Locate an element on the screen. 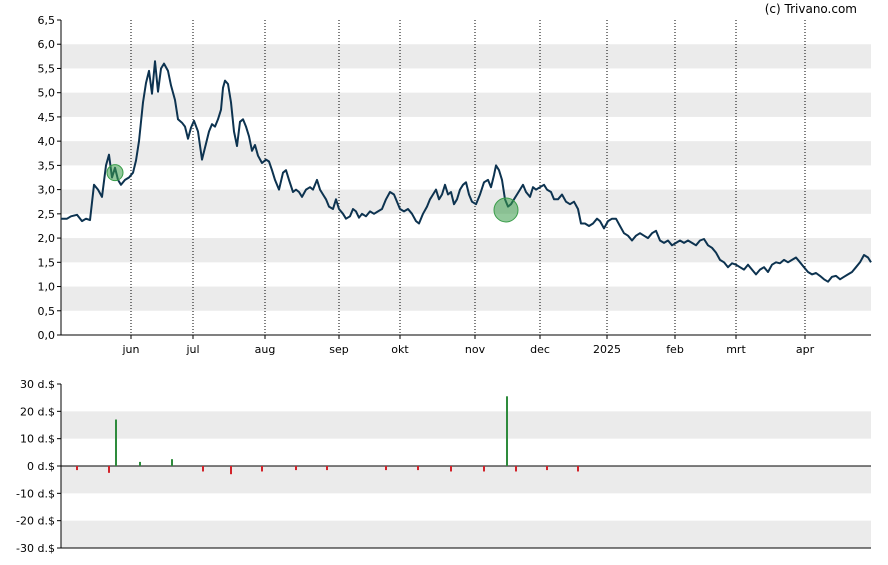 The height and width of the screenshot is (565, 888). y-tick-label: 6,5 is located at coordinates (47, 20).